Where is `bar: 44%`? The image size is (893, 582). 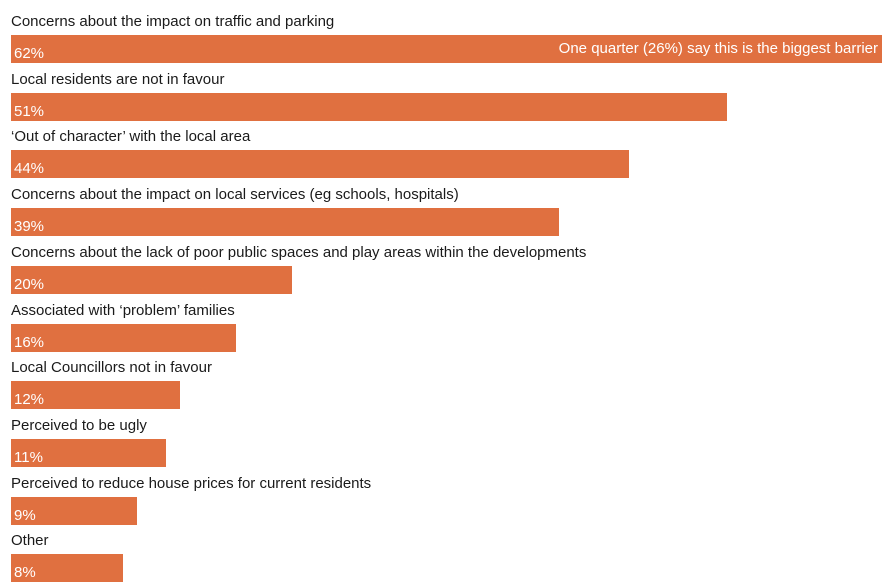 bar: 44% is located at coordinates (320, 164).